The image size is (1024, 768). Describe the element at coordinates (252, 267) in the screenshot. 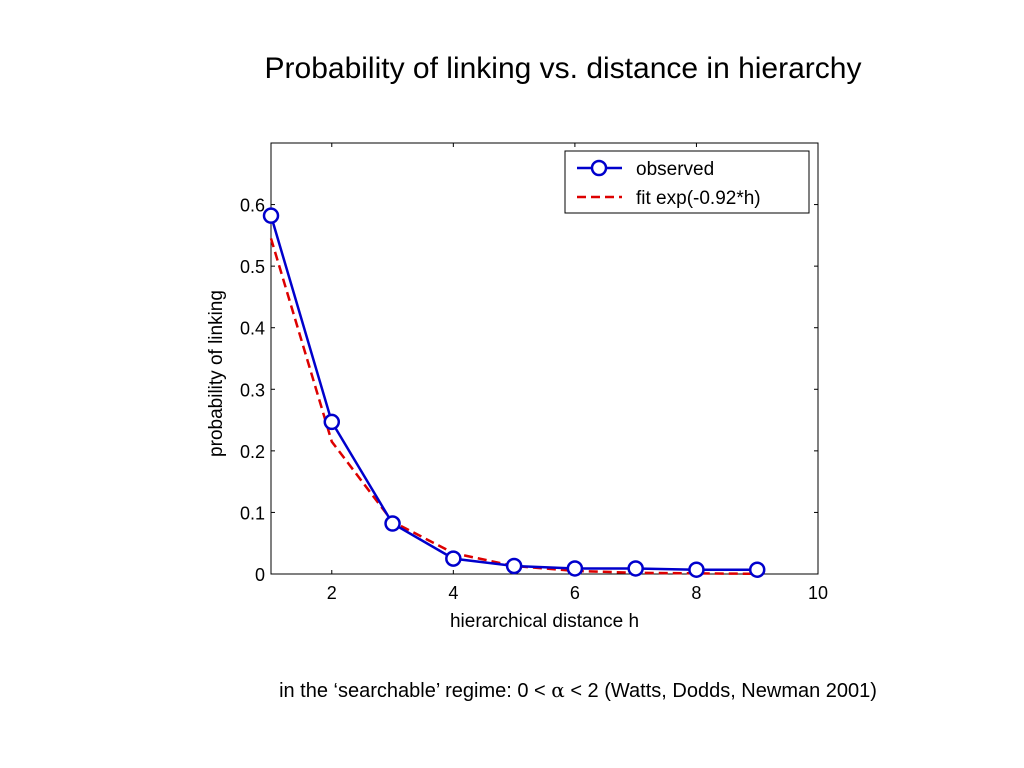

I see `y-tick-label: 0.5` at that location.